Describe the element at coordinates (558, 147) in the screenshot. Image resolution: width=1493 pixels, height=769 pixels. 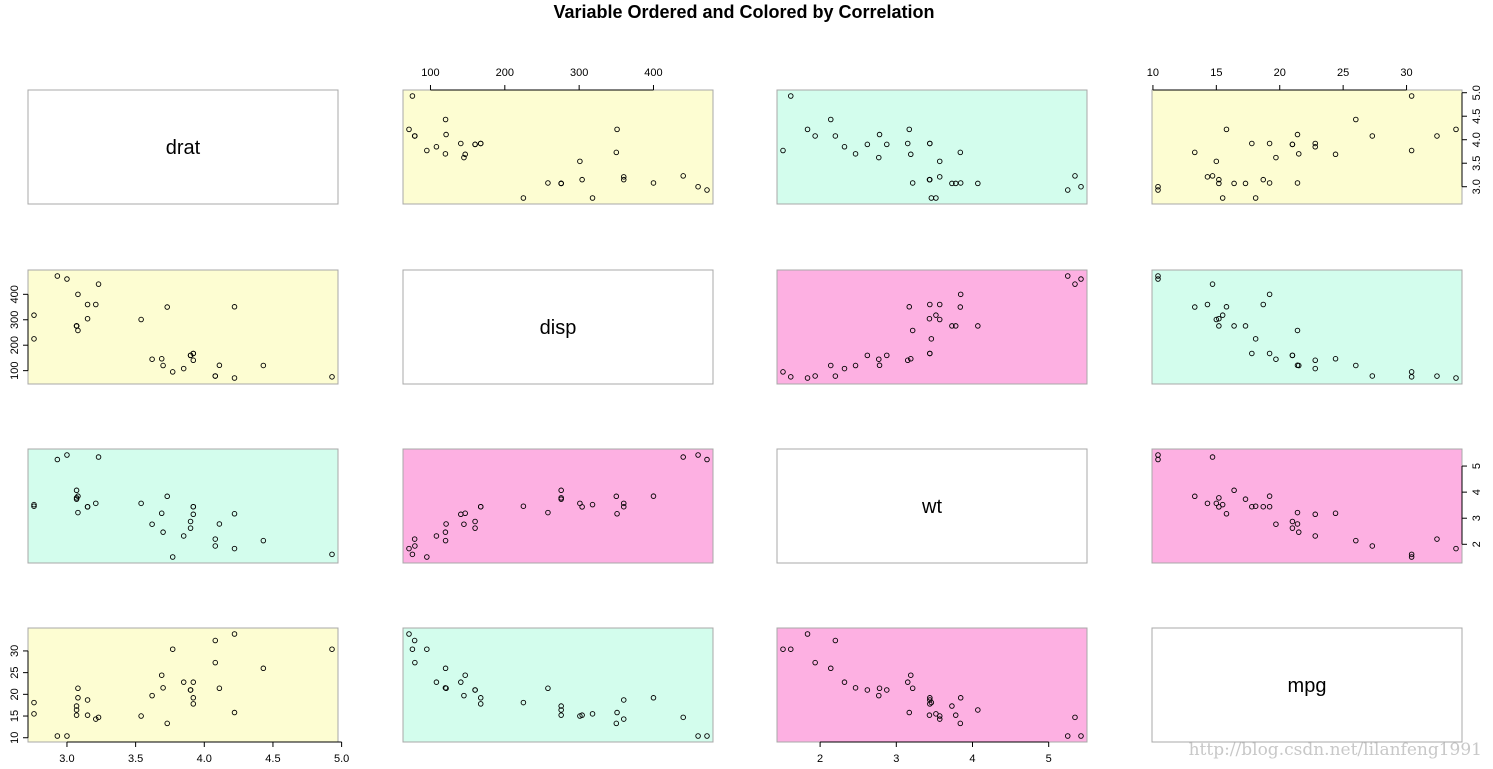
I see `panel-drat-vs-disp` at that location.